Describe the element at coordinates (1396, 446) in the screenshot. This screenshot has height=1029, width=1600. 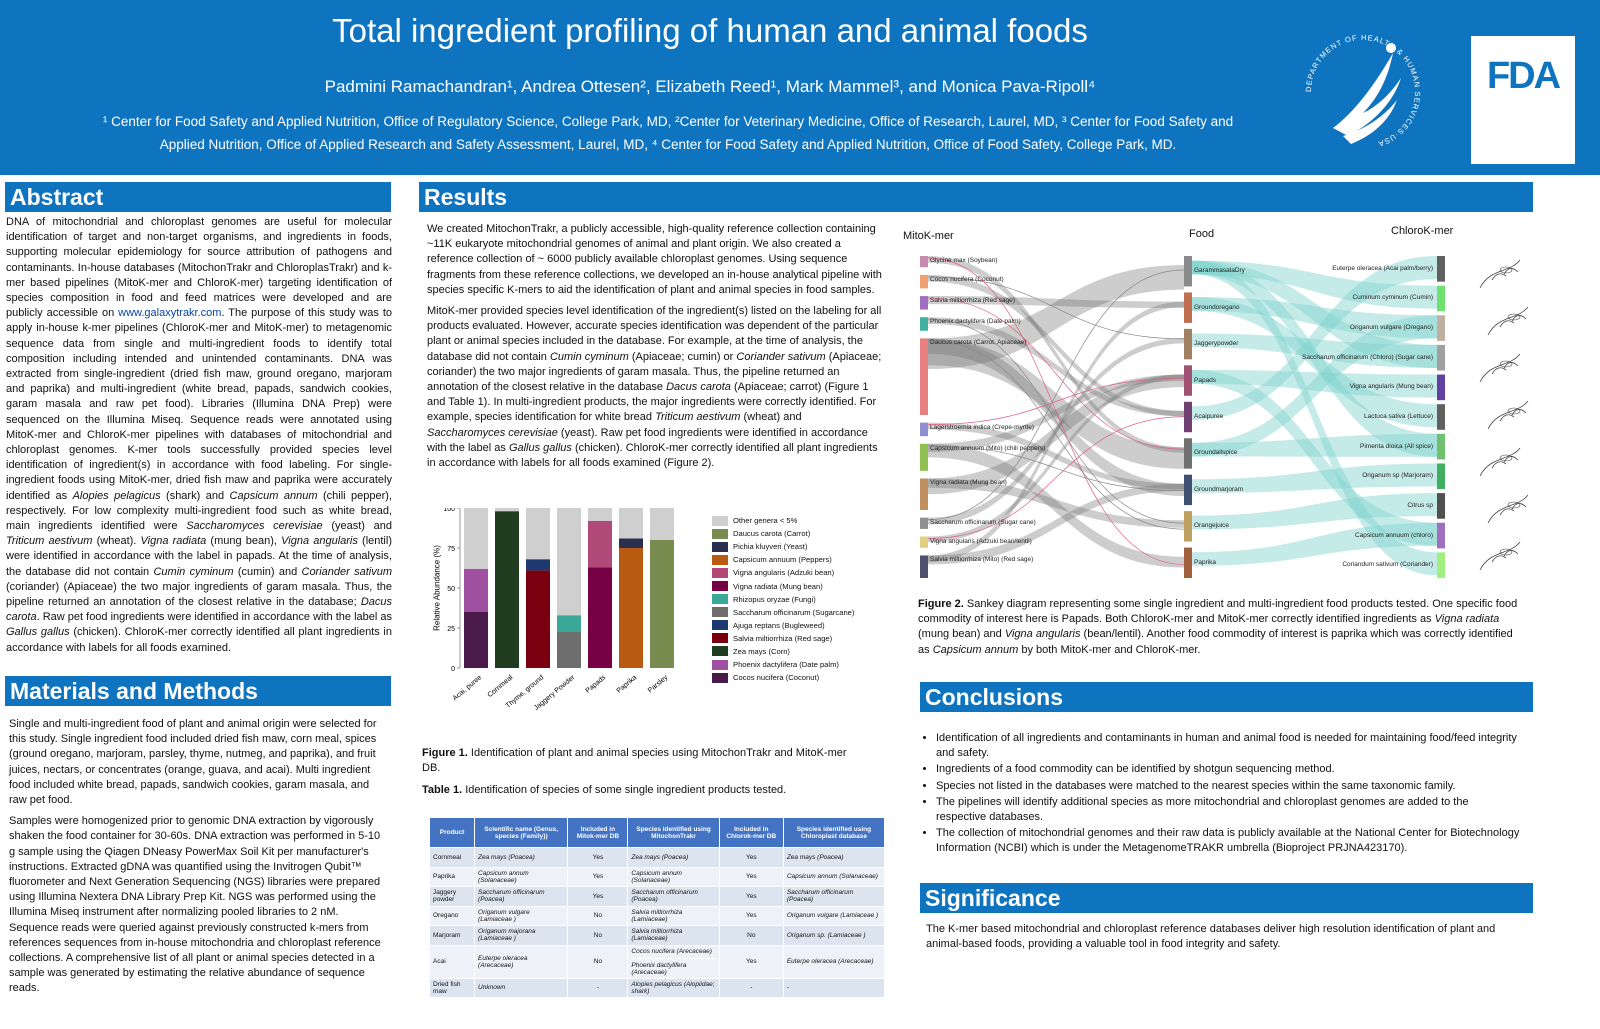
I see `sankey-node-label: Pimenta dioica (All spice)` at that location.